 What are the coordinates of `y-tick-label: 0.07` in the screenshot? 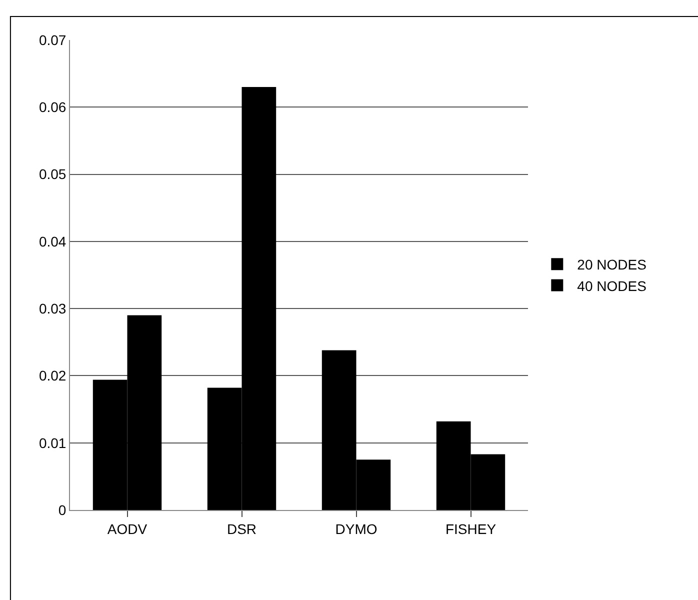 It's located at (52, 40).